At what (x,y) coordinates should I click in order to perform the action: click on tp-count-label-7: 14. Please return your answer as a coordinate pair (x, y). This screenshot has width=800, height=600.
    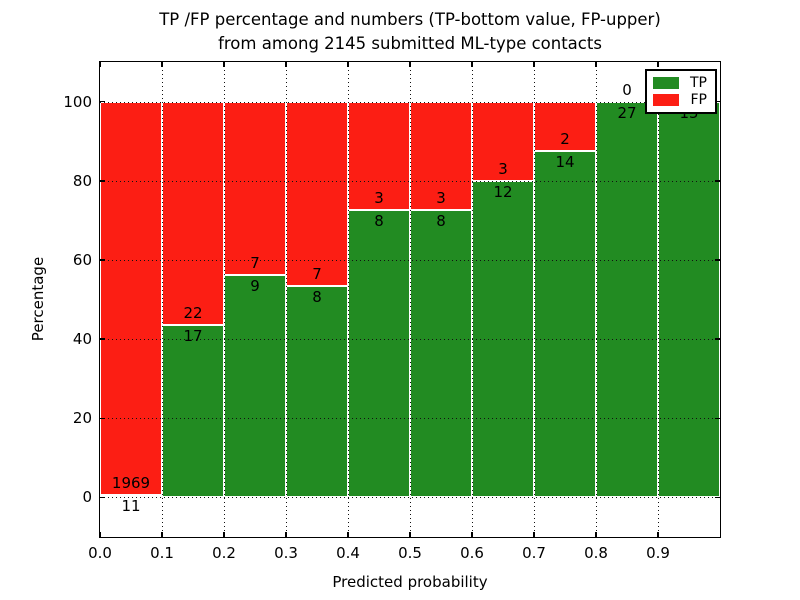
    Looking at the image, I should click on (565, 162).